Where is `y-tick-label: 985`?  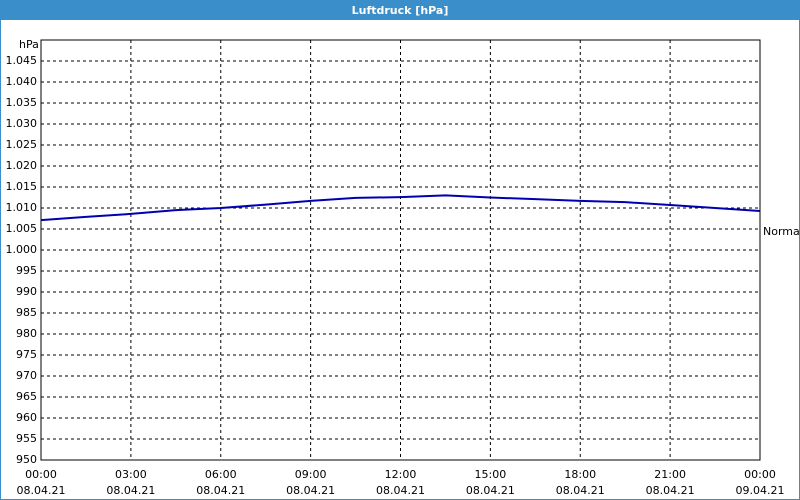
y-tick-label: 985 is located at coordinates (26, 312).